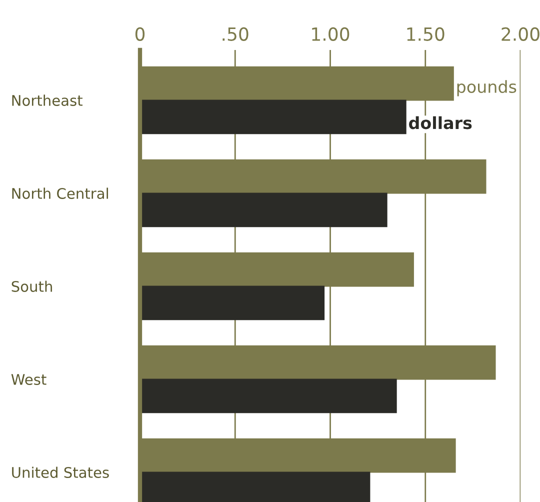  What do you see at coordinates (486, 88) in the screenshot?
I see `series-label: pounds` at bounding box center [486, 88].